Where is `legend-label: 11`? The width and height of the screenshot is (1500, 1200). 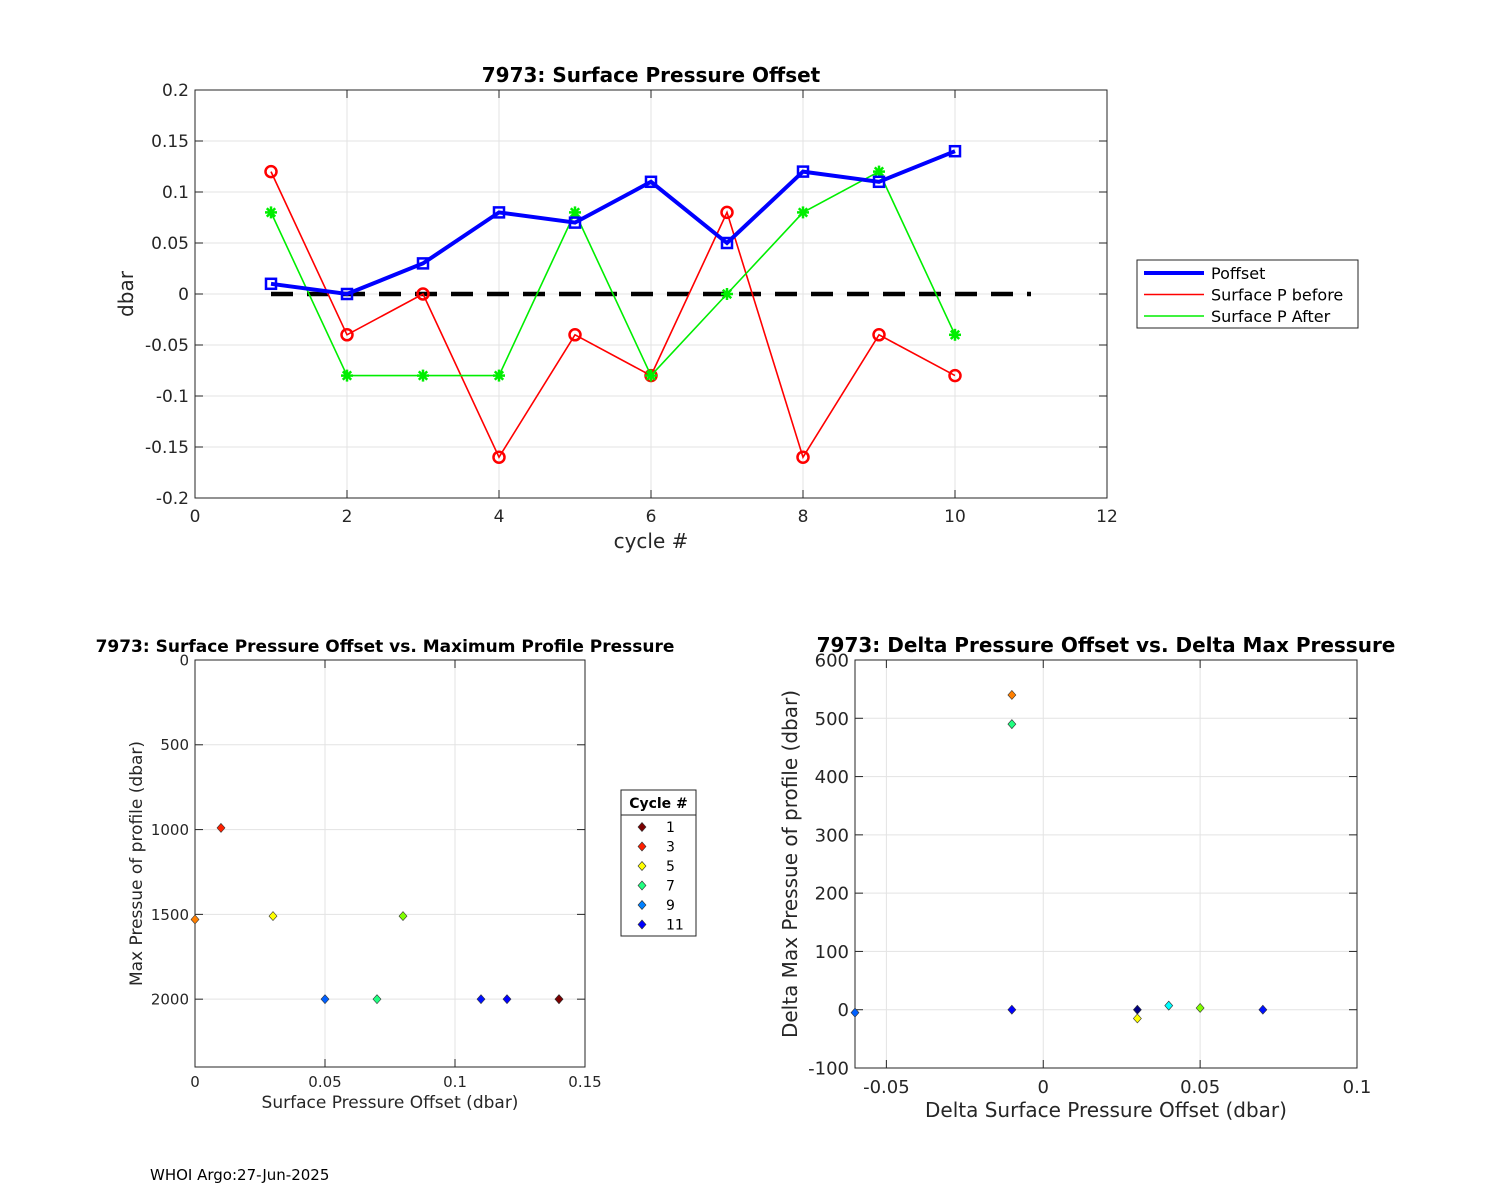 legend-label: 11 is located at coordinates (675, 926).